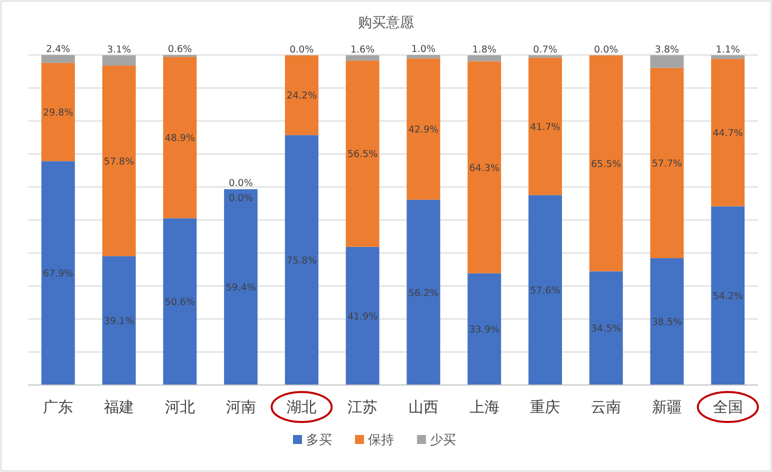 The image size is (772, 472). Describe the element at coordinates (484, 50) in the screenshot. I see `data-label: 1.8%` at that location.